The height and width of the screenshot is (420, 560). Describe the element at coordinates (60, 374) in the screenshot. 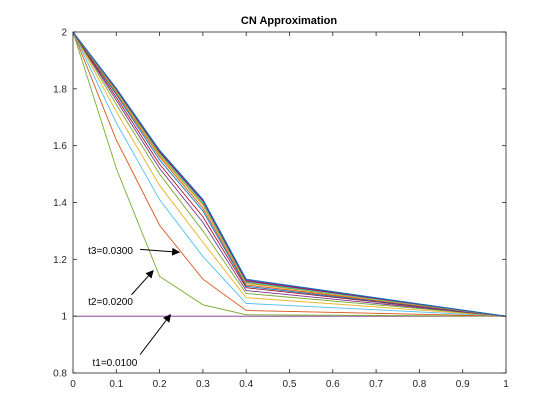

I see `y-tick-label: 0.8` at that location.